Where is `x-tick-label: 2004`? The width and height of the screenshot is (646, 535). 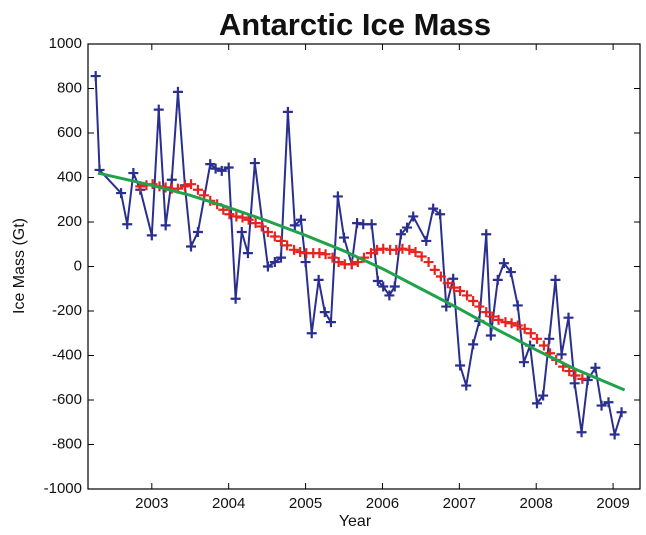
x-tick-label: 2004 is located at coordinates (228, 503).